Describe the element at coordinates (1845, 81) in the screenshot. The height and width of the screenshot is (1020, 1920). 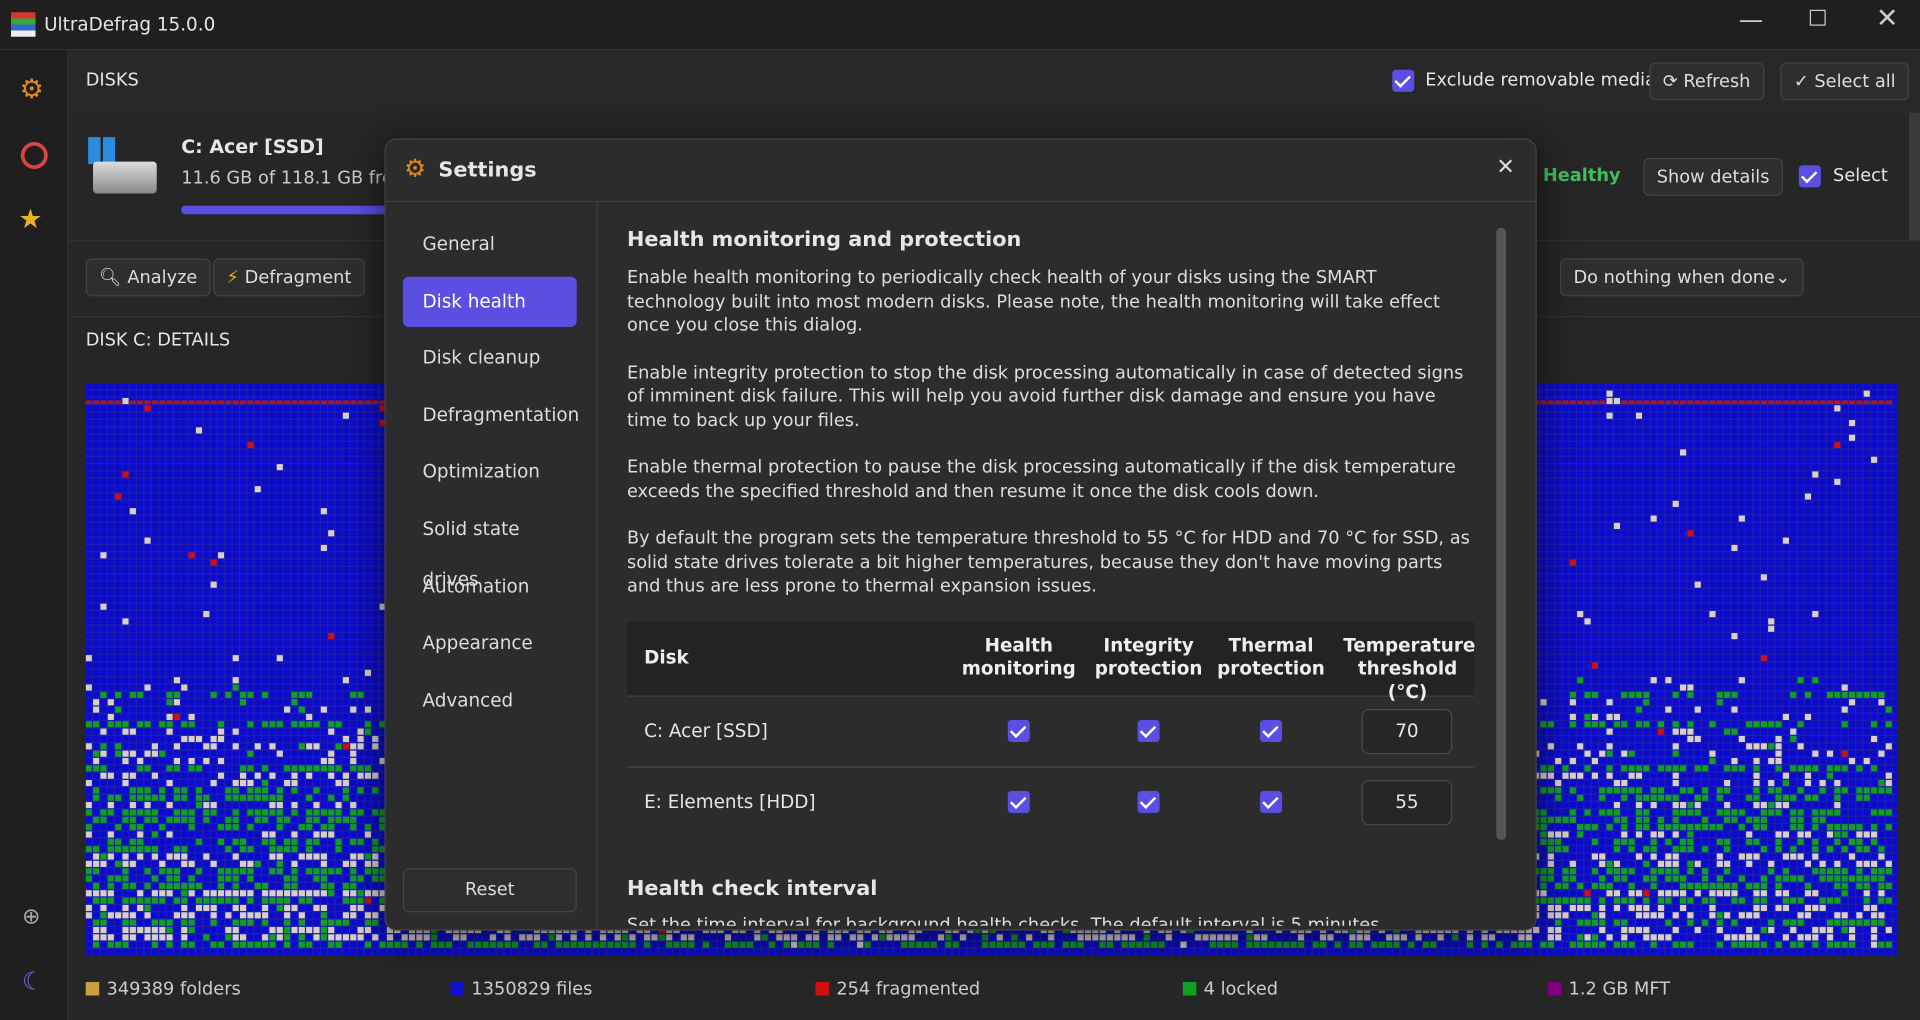
I see `select-all-button: ✓ Select all` at that location.